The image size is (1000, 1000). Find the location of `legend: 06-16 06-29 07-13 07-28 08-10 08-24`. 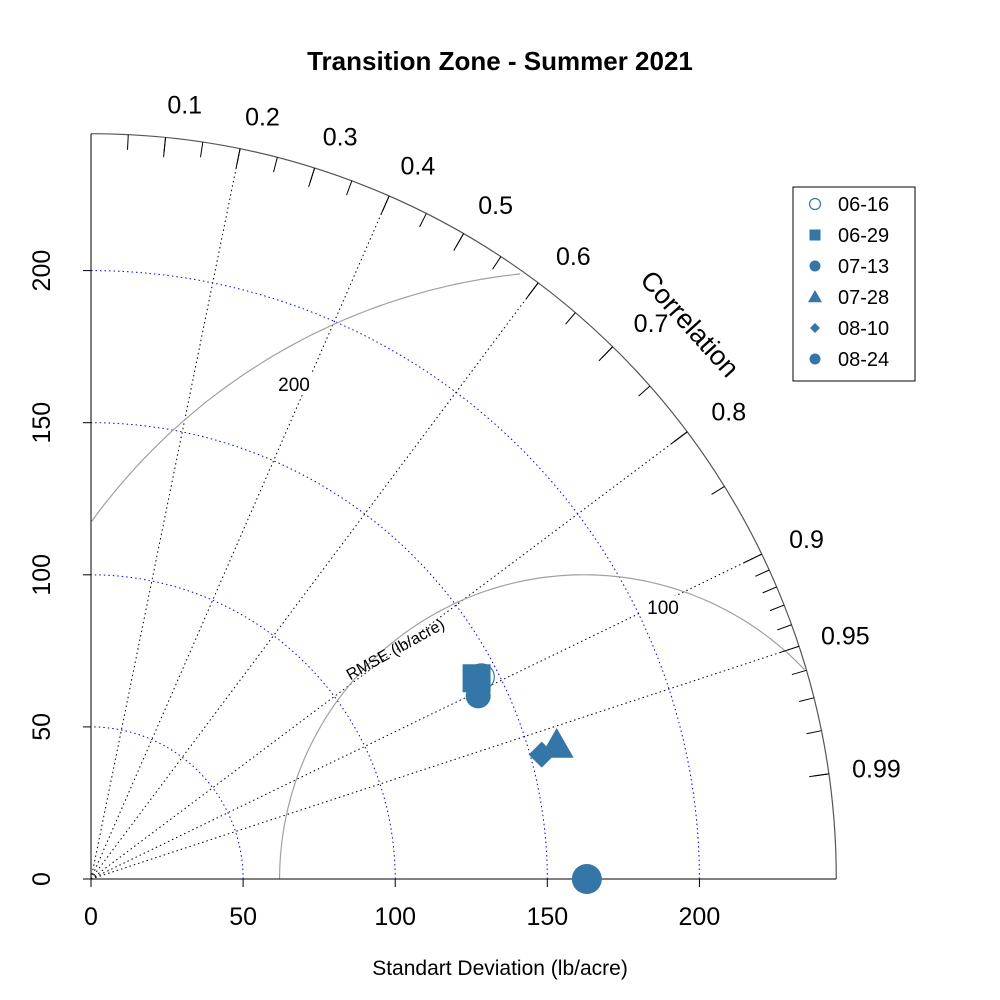

legend: 06-16 06-29 07-13 07-28 08-10 08-24 is located at coordinates (854, 284).